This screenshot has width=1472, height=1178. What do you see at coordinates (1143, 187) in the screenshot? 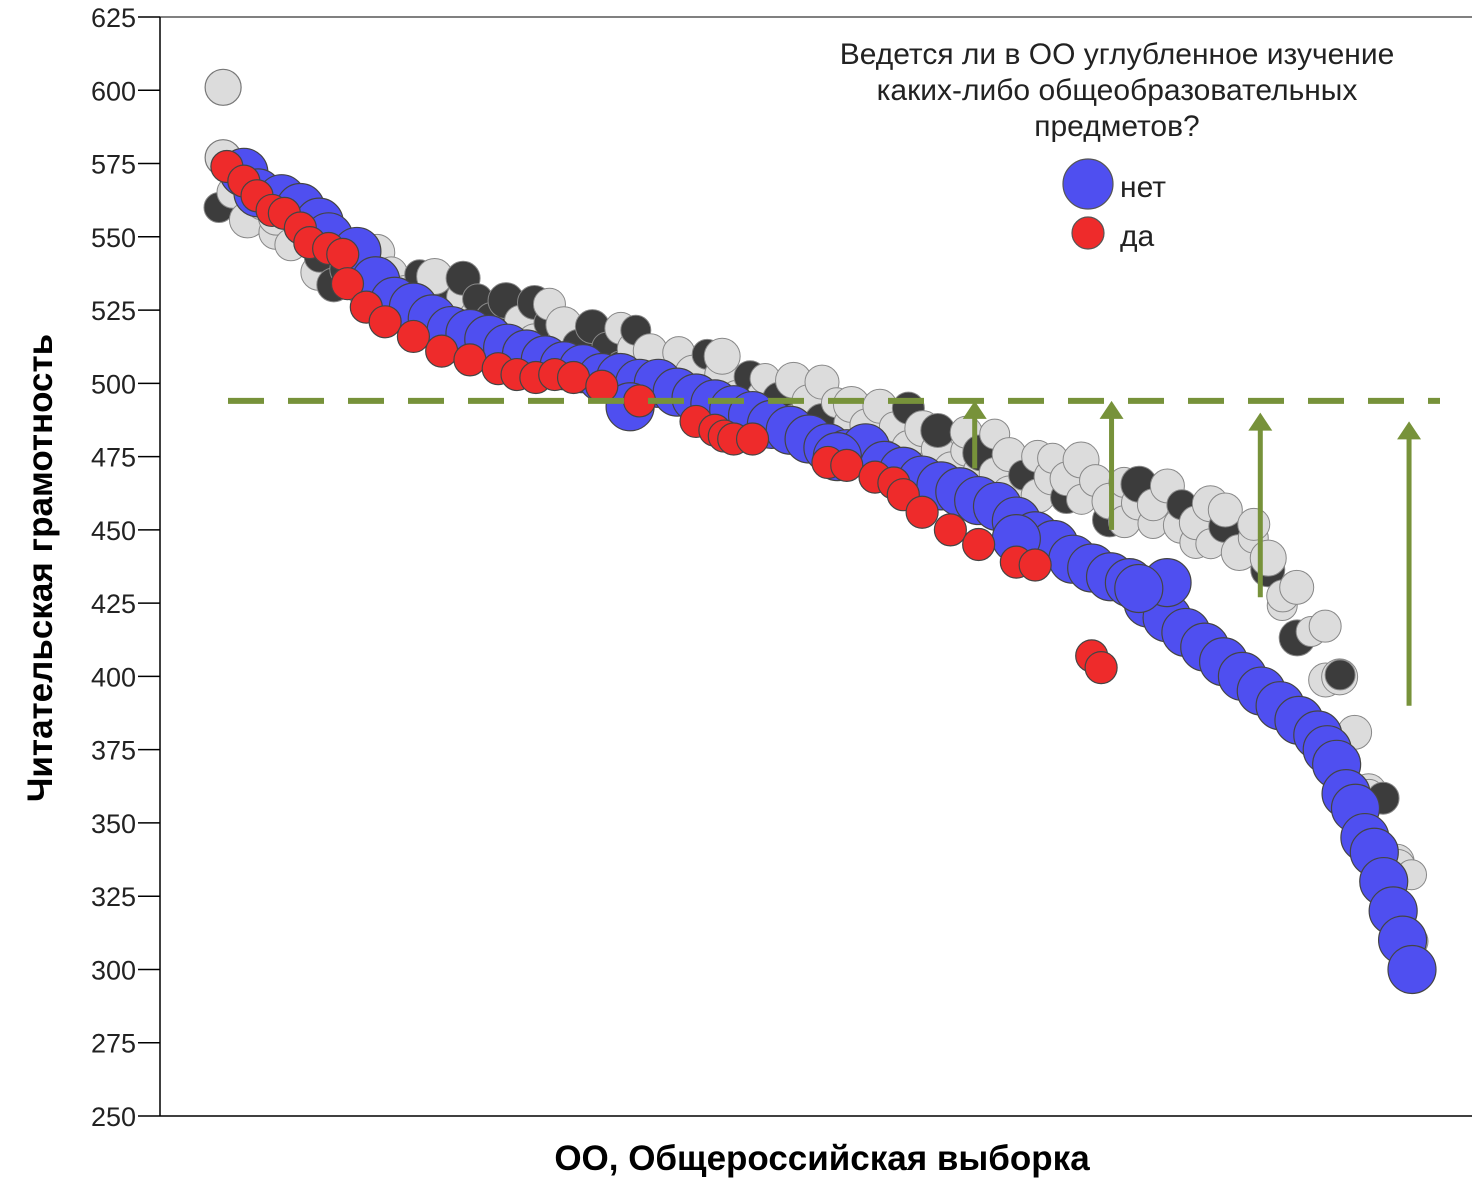
I see `legend-label-net: нет` at bounding box center [1143, 187].